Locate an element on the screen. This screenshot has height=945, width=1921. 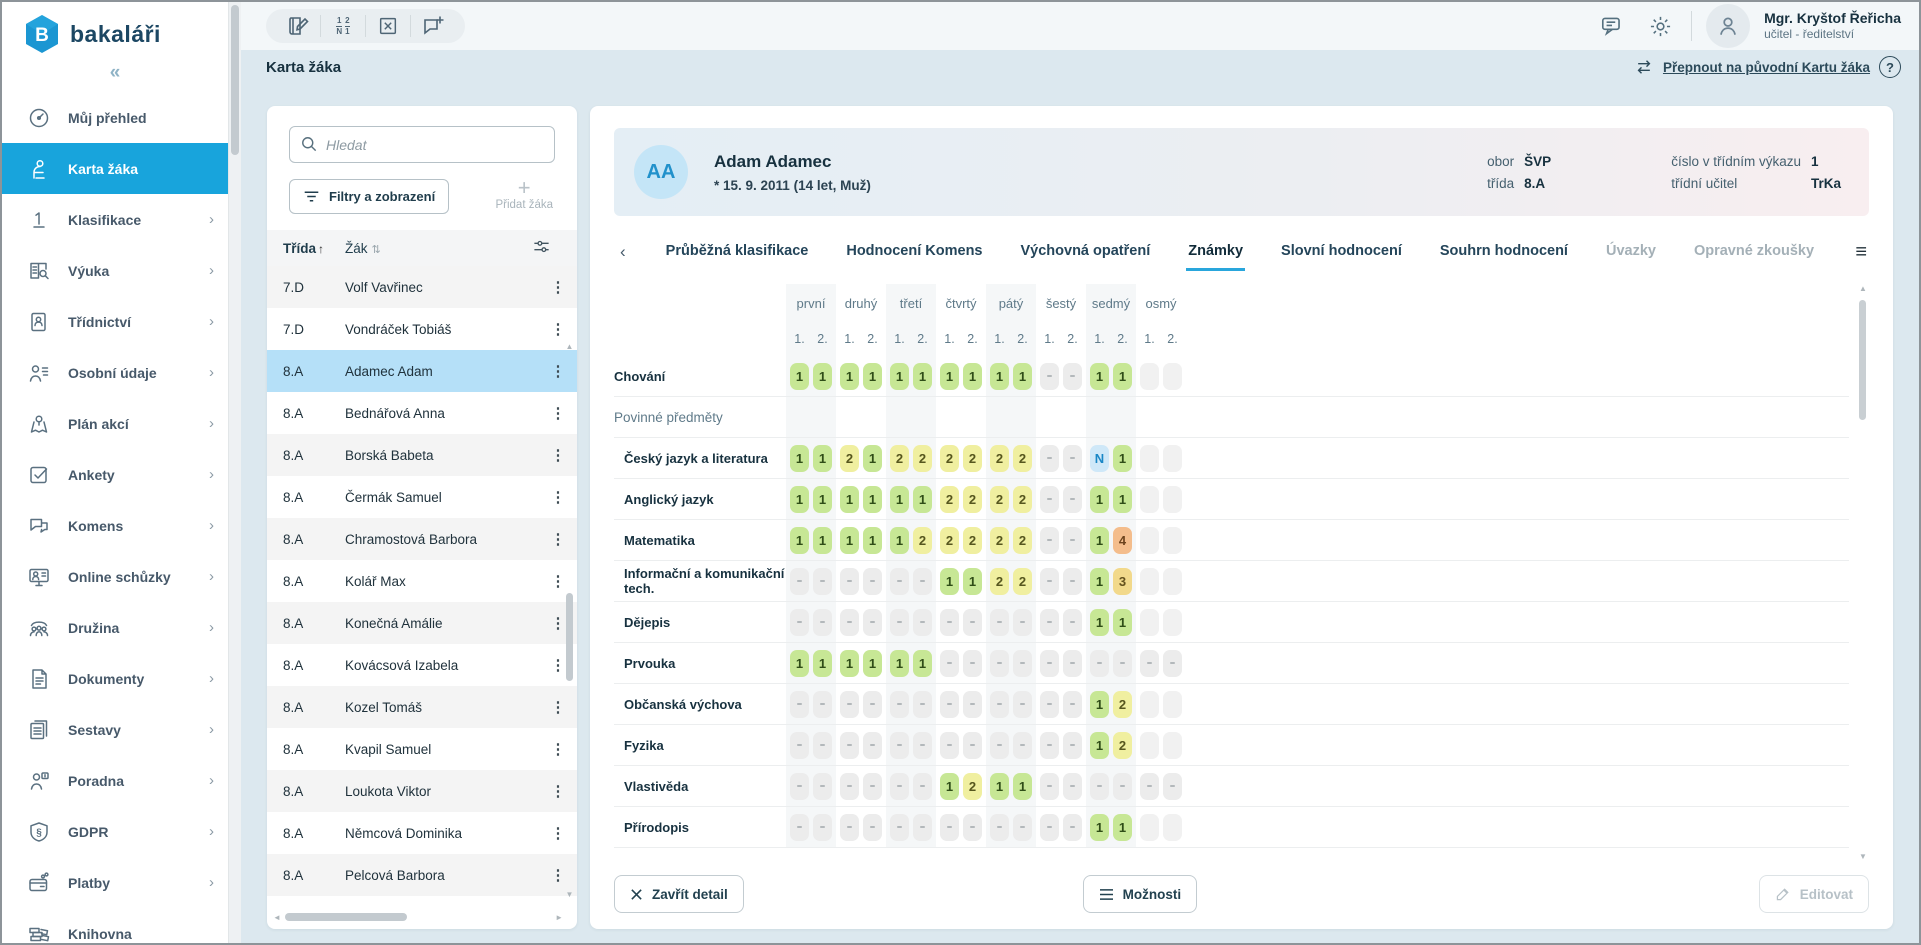
messages-button is located at coordinates (1612, 26).